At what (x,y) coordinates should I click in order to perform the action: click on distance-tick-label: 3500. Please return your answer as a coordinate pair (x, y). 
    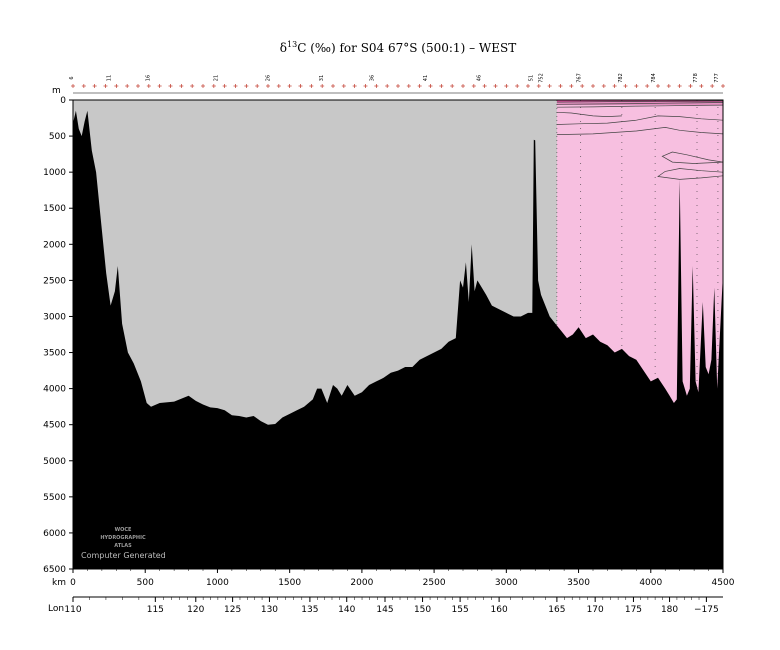
    Looking at the image, I should click on (578, 583).